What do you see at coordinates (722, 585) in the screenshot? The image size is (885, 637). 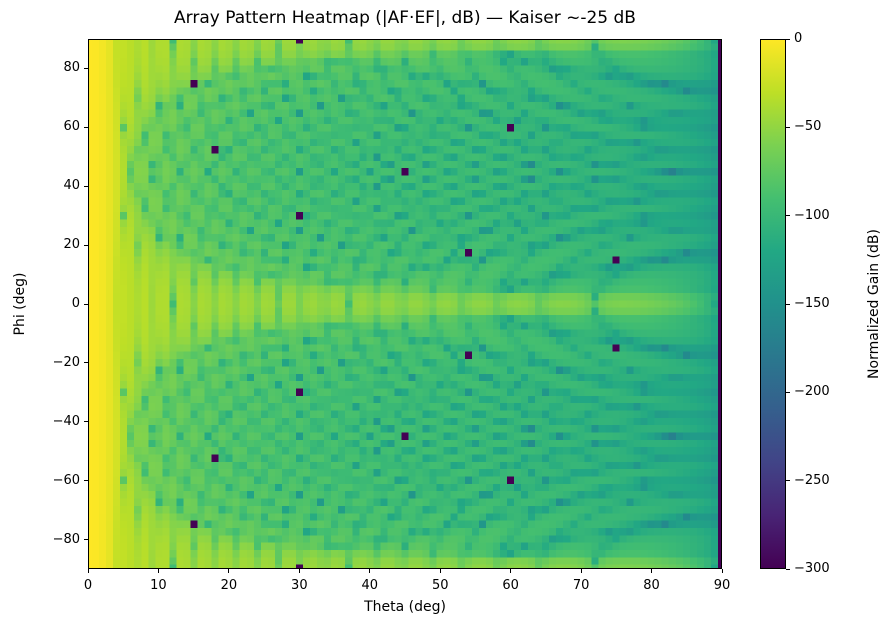 I see `x-tick-label: 90` at bounding box center [722, 585].